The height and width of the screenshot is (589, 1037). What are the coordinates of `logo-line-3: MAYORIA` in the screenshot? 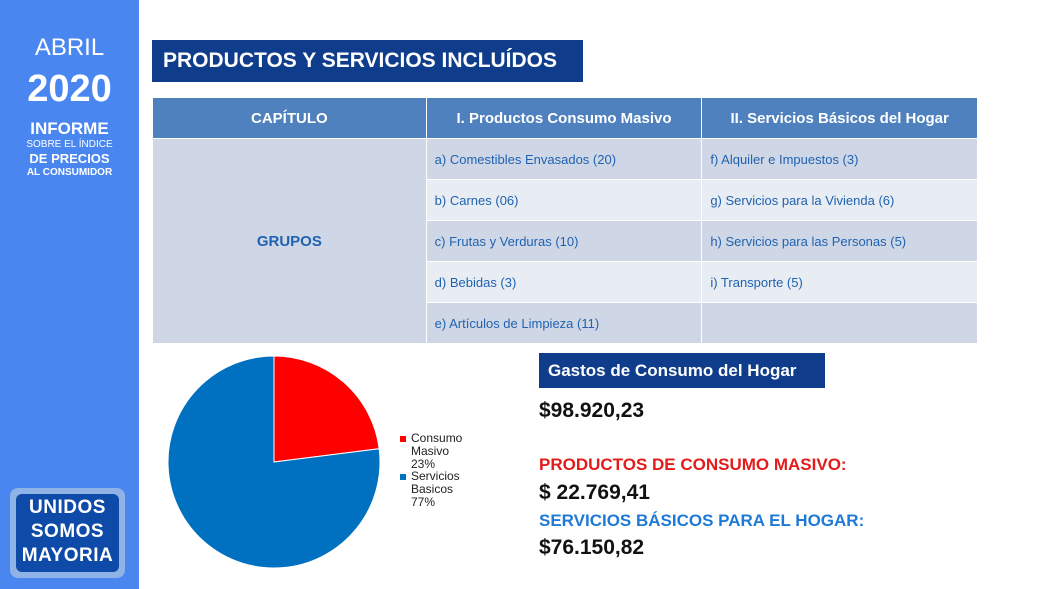 It's located at (67, 555).